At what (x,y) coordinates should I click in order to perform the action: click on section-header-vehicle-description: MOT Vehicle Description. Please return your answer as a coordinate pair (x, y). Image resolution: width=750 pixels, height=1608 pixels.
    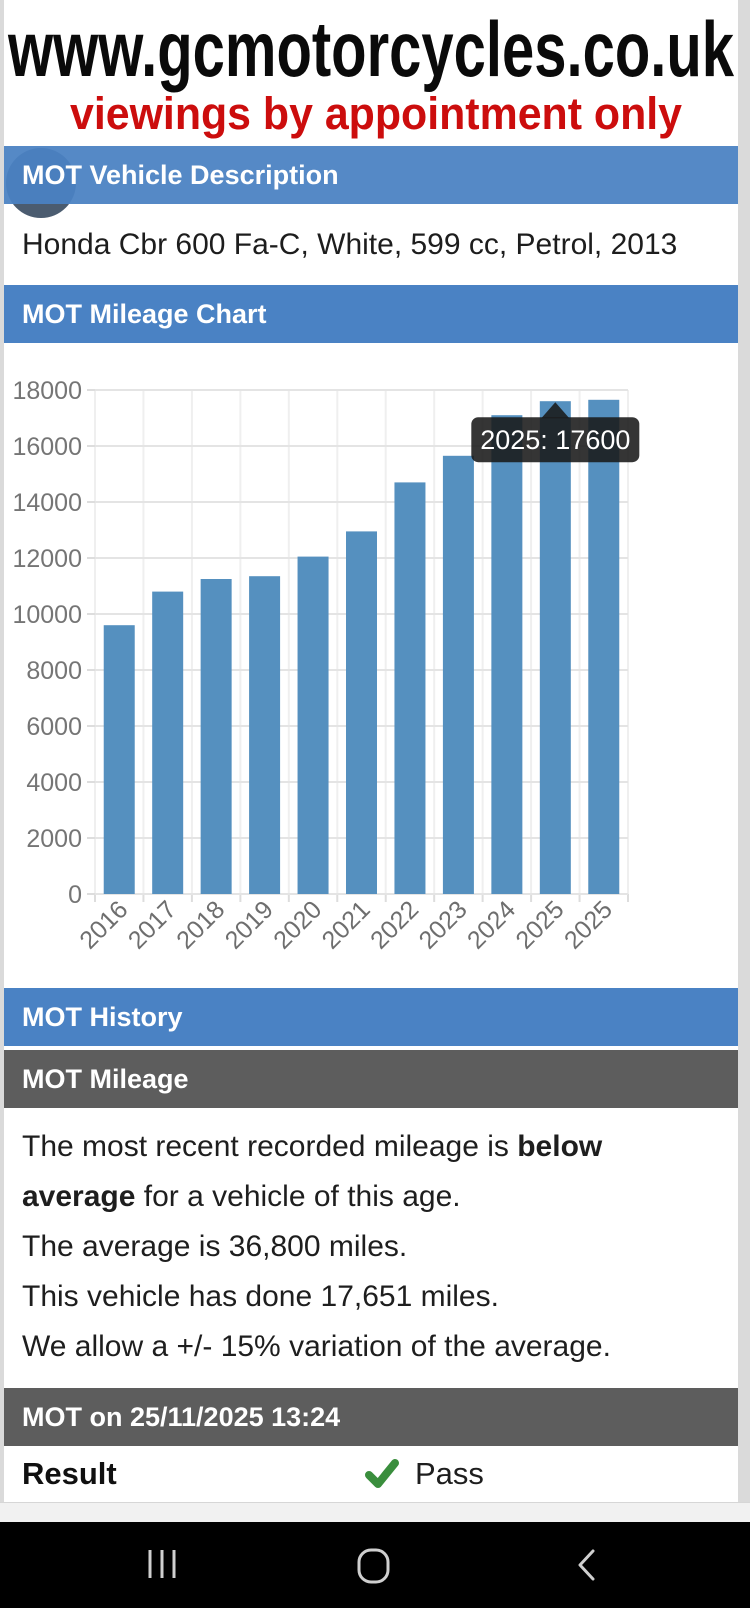
    Looking at the image, I should click on (371, 175).